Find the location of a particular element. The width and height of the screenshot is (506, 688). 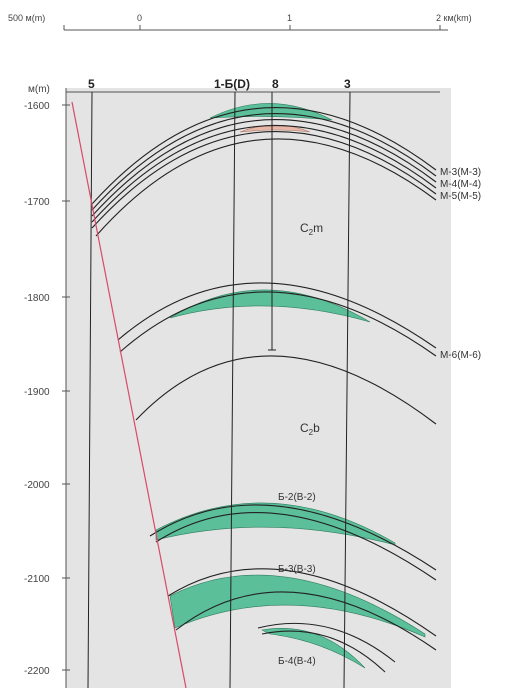

horizon-label-m5: М-5(M-5) is located at coordinates (460, 196).